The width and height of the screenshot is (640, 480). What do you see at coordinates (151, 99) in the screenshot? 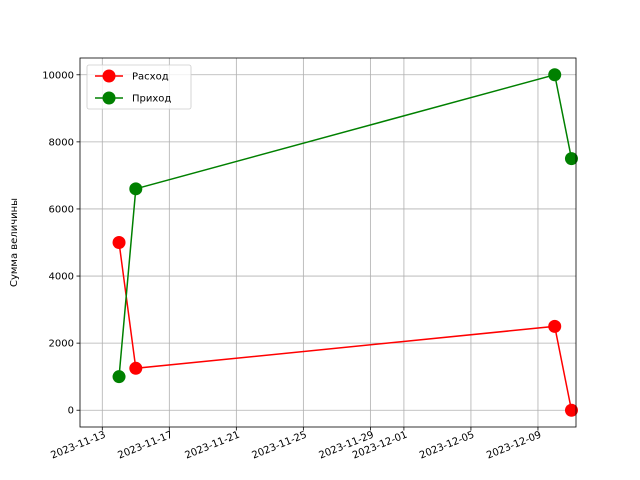
I see `legend-label: Приход` at bounding box center [151, 99].